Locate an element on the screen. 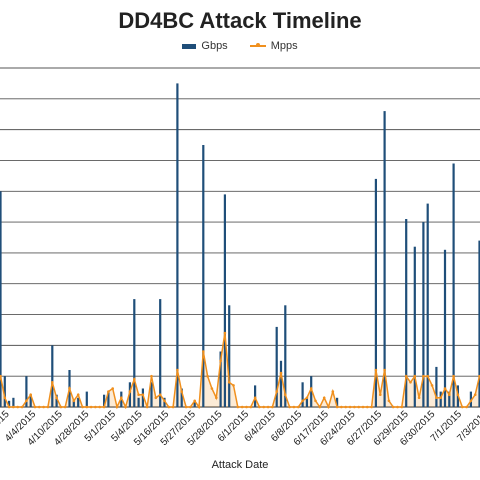 The image size is (480, 480). legend-label-gbps: Gbps is located at coordinates (214, 46).